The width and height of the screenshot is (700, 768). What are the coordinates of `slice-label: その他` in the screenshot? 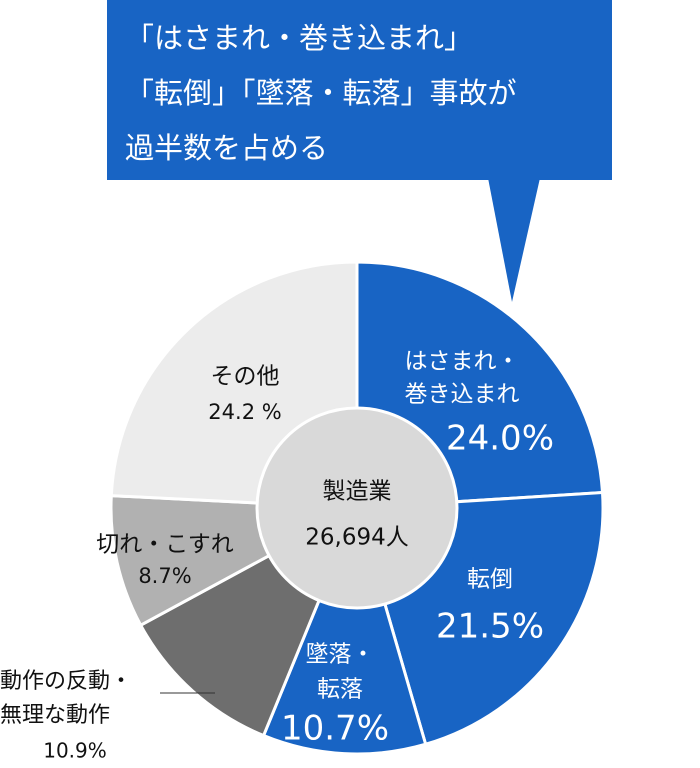 It's located at (245, 377).